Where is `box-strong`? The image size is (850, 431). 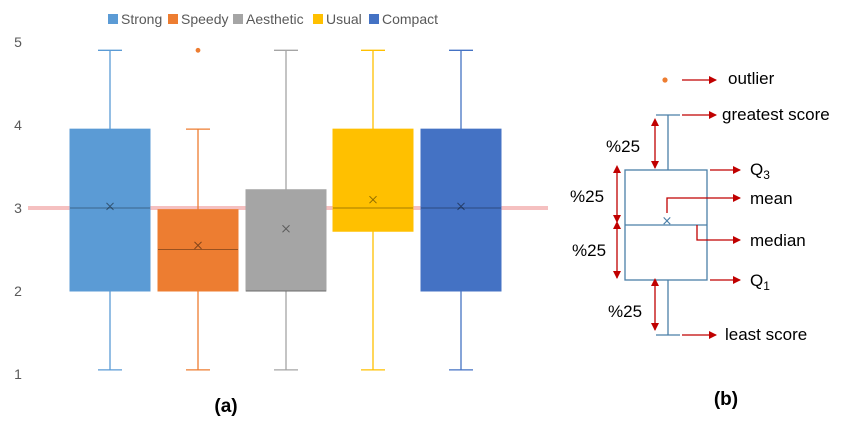 box-strong is located at coordinates (110, 210).